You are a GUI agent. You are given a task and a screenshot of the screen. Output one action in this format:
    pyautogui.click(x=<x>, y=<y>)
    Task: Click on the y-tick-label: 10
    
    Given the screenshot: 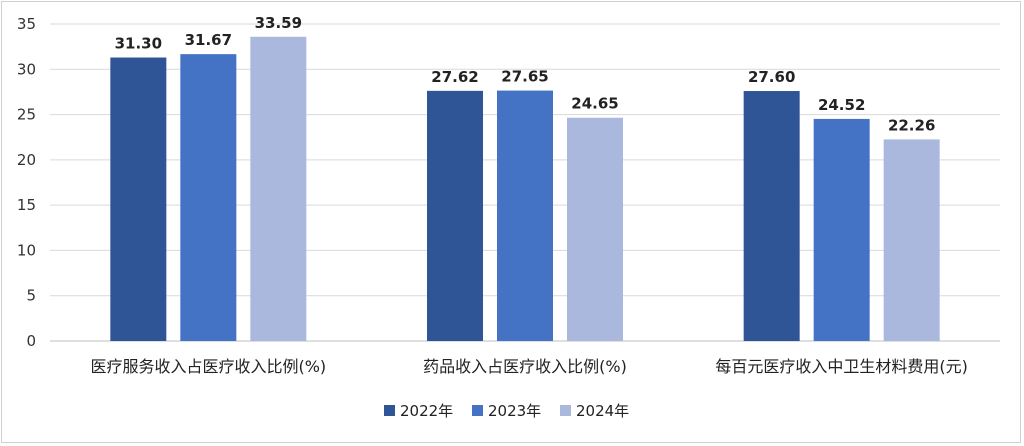 What is the action you would take?
    pyautogui.click(x=26, y=250)
    